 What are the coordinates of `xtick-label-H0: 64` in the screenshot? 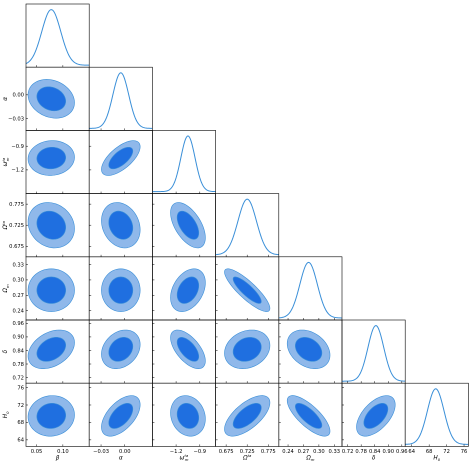 It's located at (411, 452).